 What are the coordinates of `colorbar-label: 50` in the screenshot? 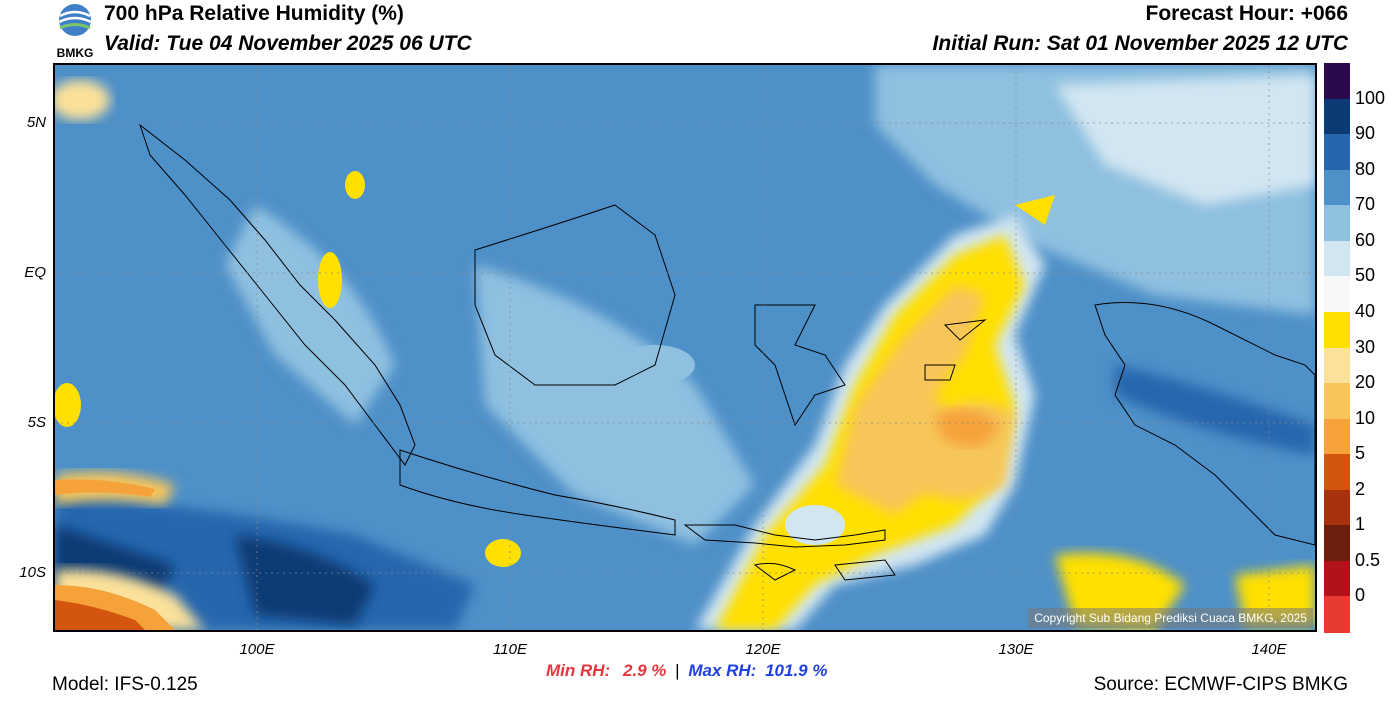 It's located at (1365, 275).